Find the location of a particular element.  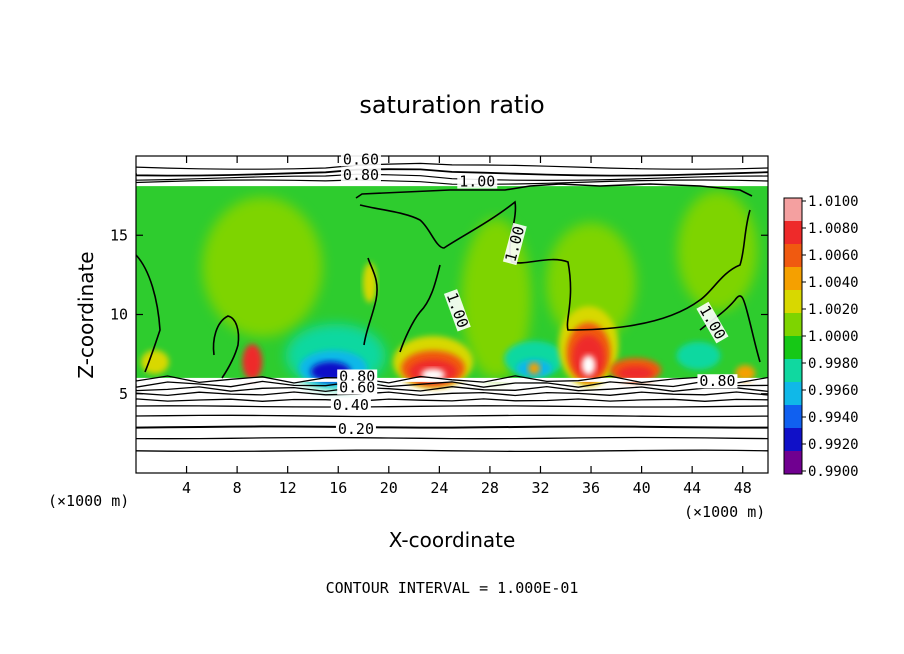

y-tick-label: 10 is located at coordinates (119, 315).